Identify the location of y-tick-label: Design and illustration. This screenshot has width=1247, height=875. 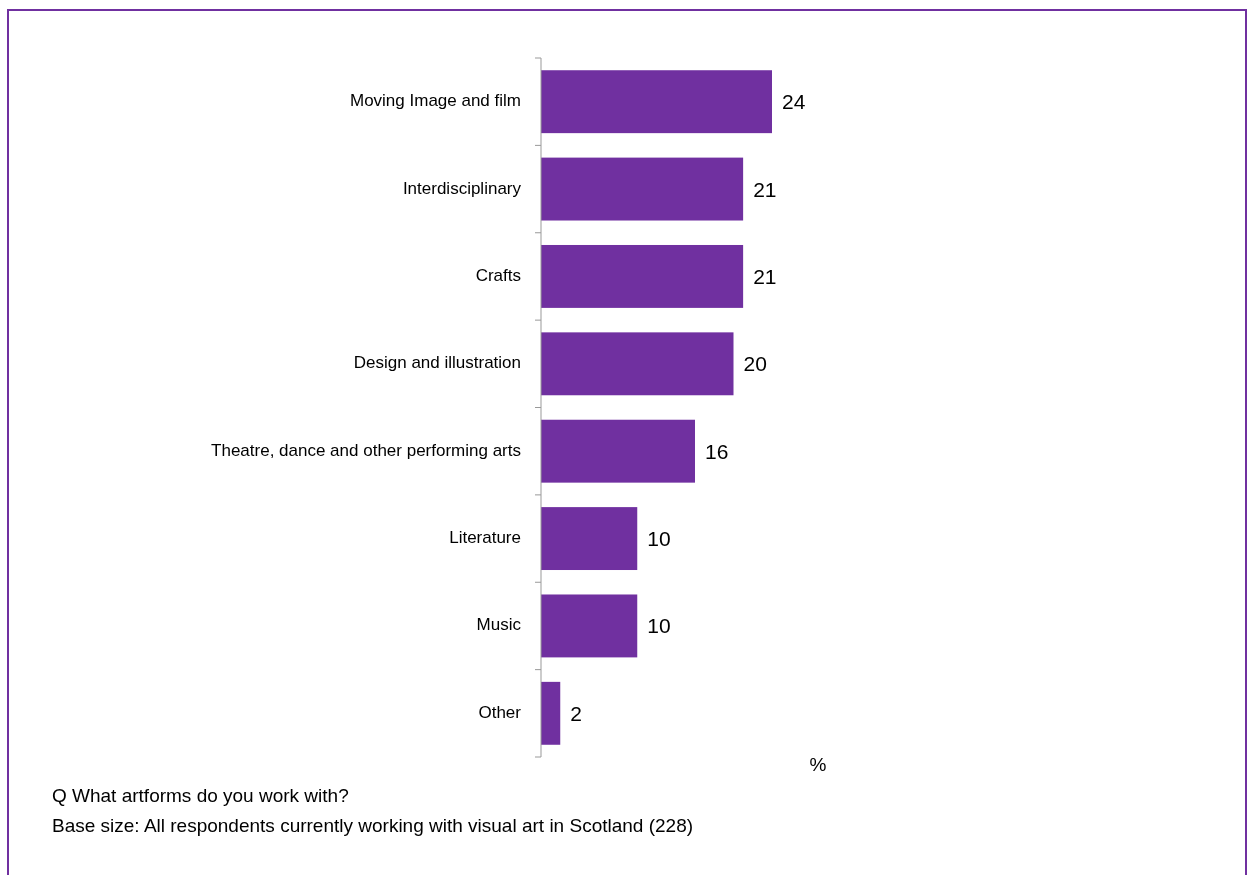
(437, 363).